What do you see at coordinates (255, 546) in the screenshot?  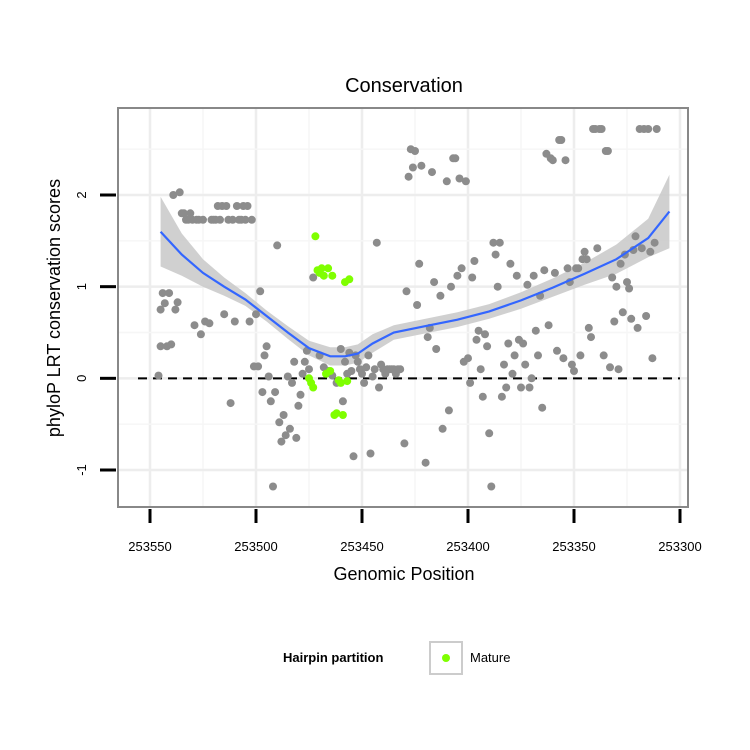 I see `x-tick-label: 253500` at bounding box center [255, 546].